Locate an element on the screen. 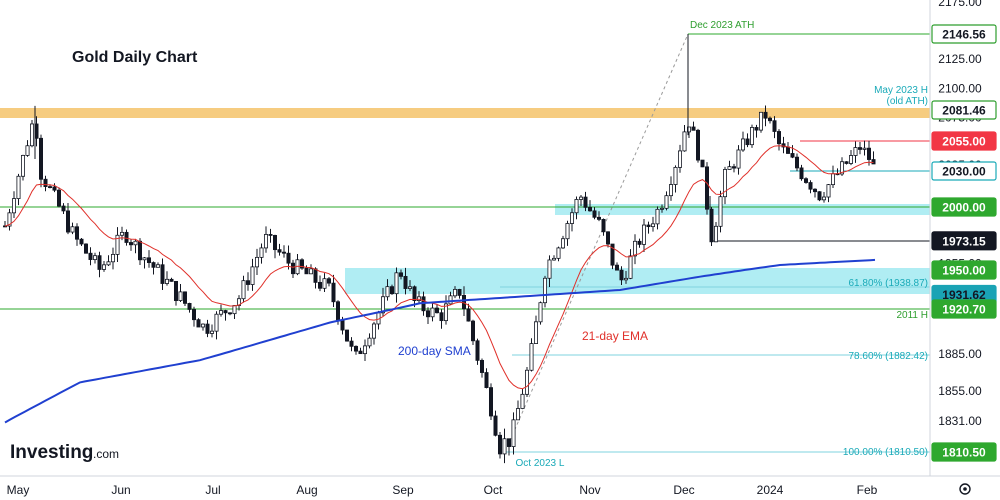 This screenshot has height=500, width=1000. may-2023-high-band is located at coordinates (465, 113).